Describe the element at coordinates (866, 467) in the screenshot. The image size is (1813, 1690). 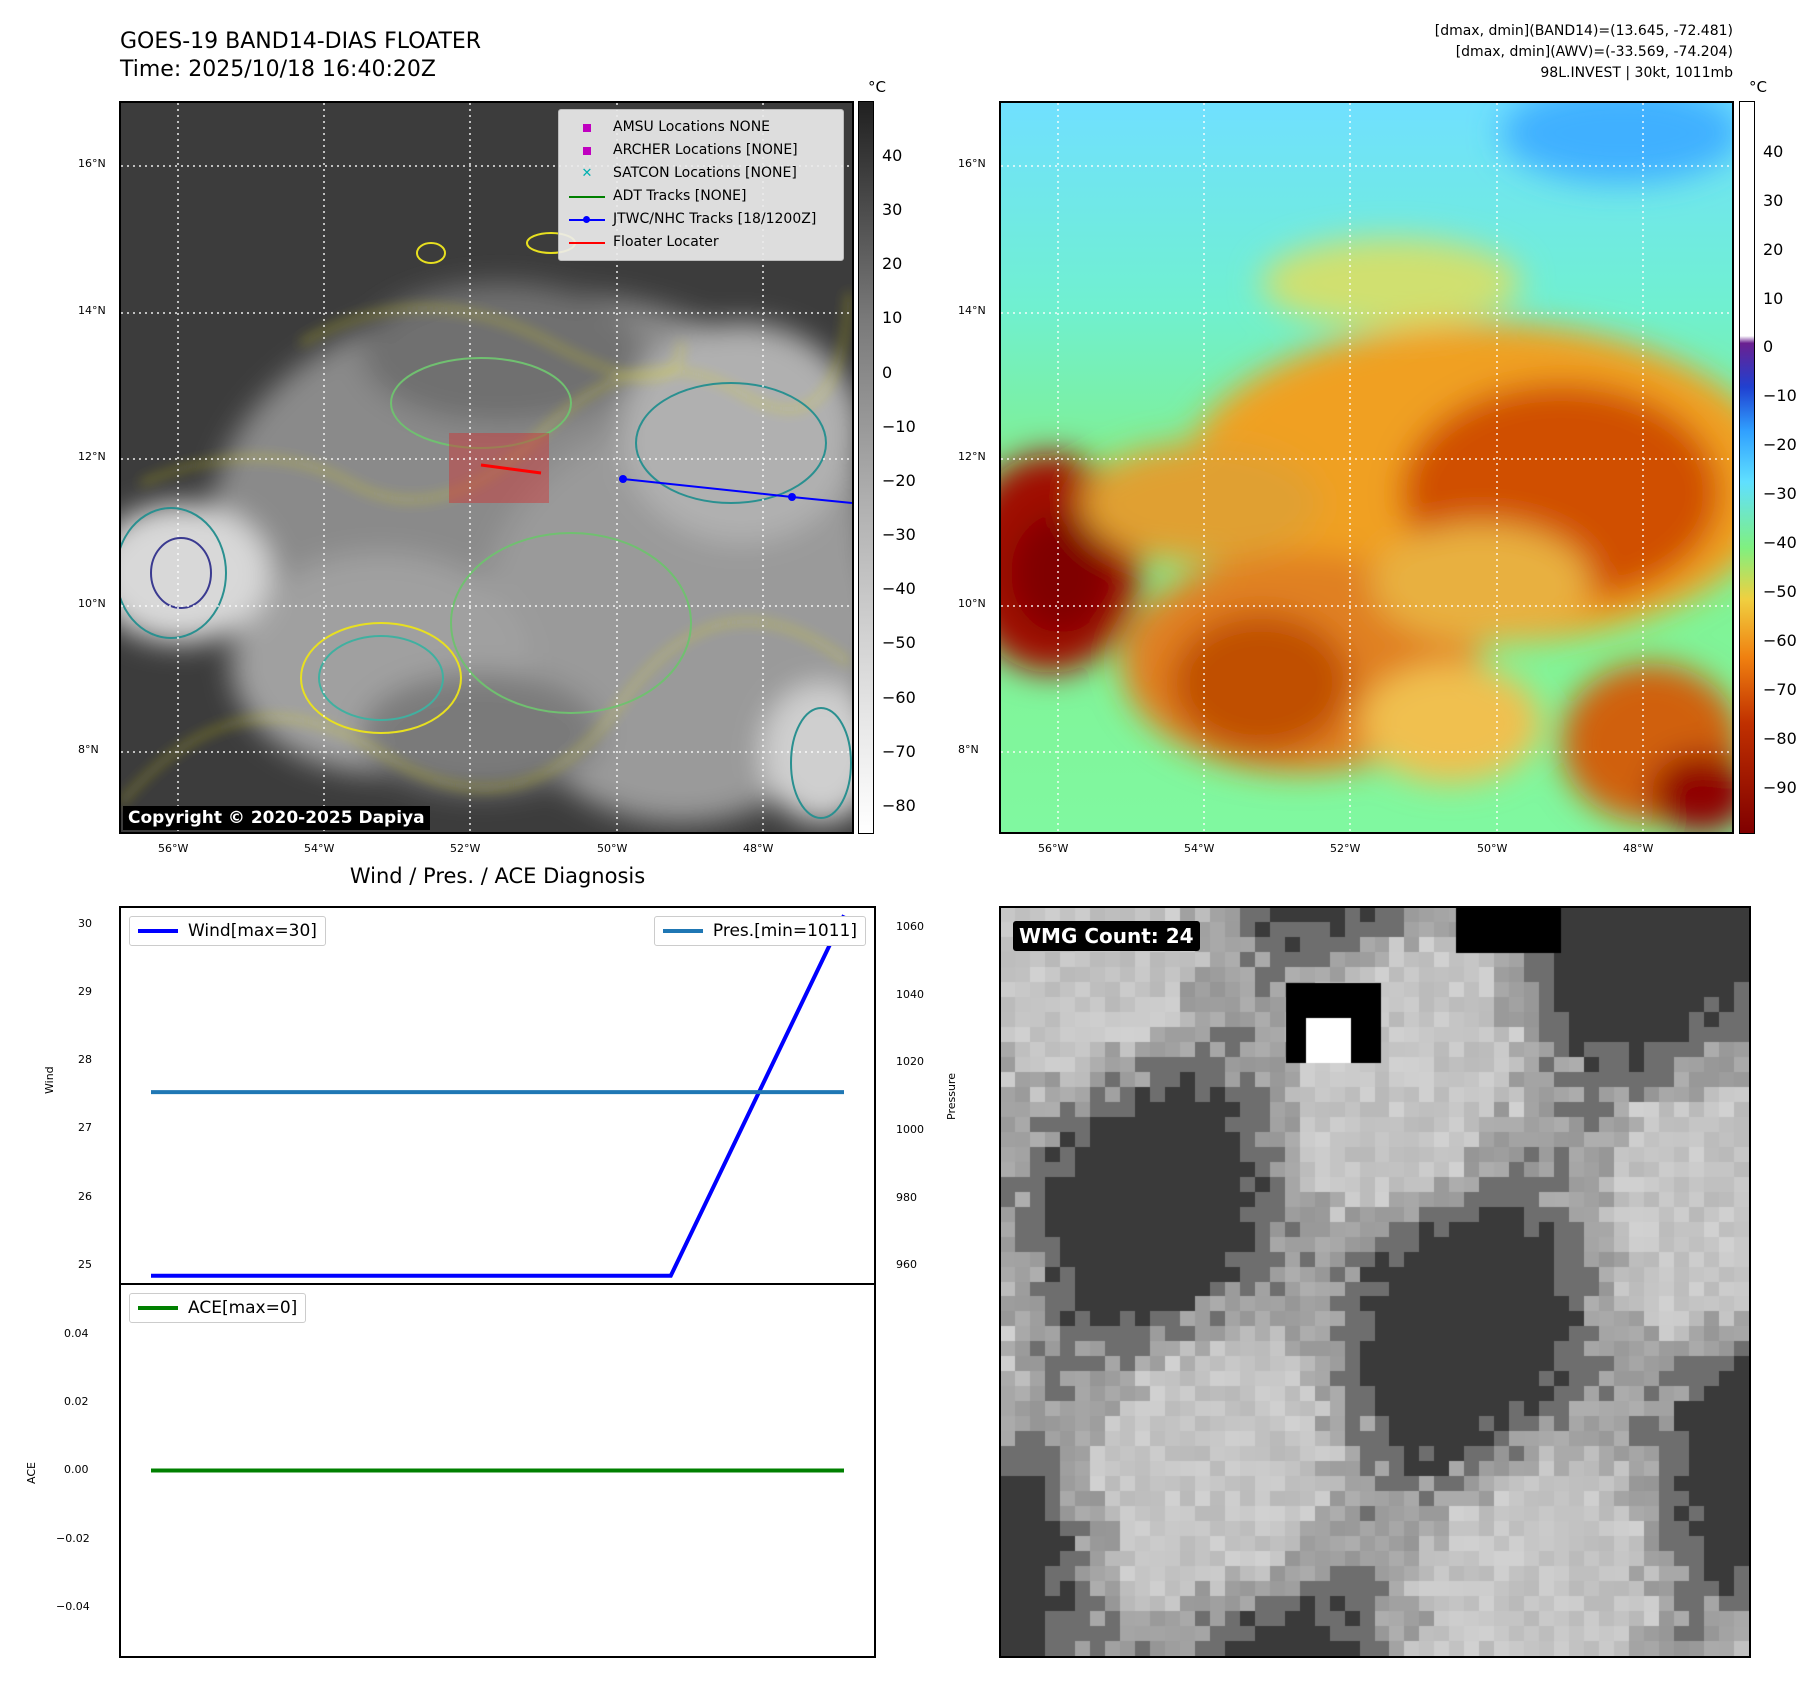
I see `colorbar-left` at that location.